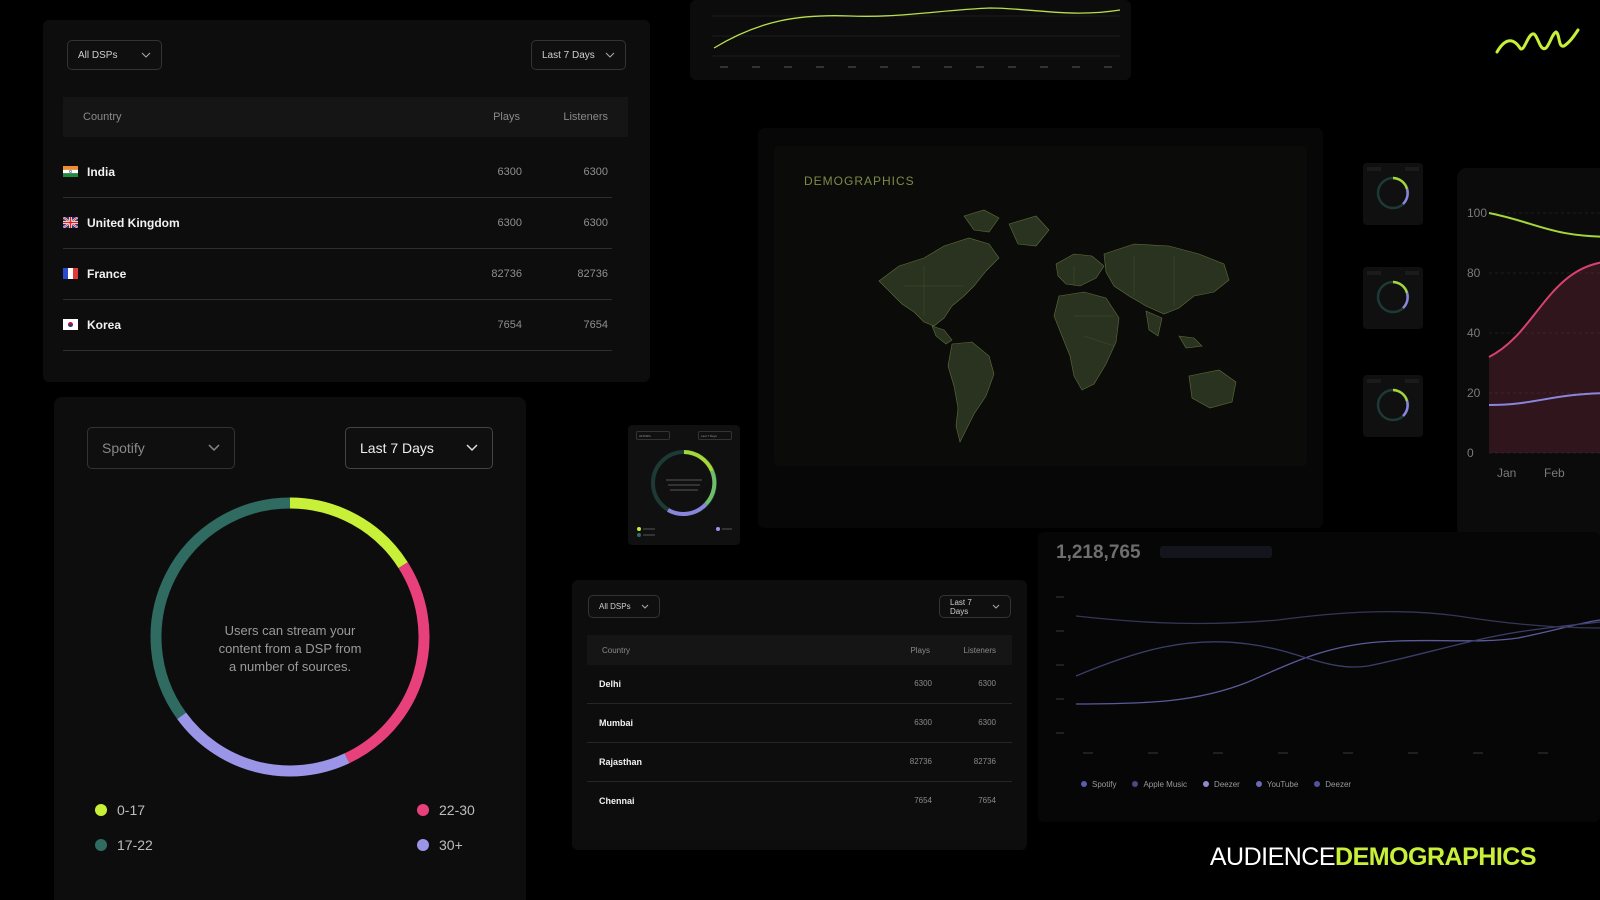 This screenshot has height=900, width=1600. Describe the element at coordinates (509, 223) in the screenshot. I see `plays-value: 6300` at that location.